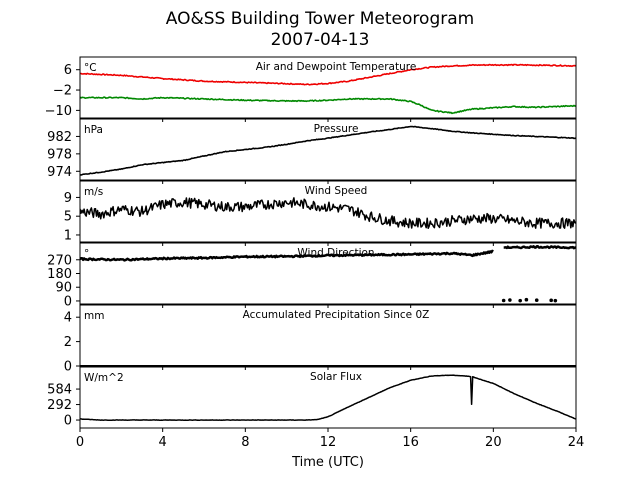 This screenshot has width=640, height=480. Describe the element at coordinates (336, 315) in the screenshot. I see `panel-title-precip: Accumulated Precipitation Since 0Z` at that location.